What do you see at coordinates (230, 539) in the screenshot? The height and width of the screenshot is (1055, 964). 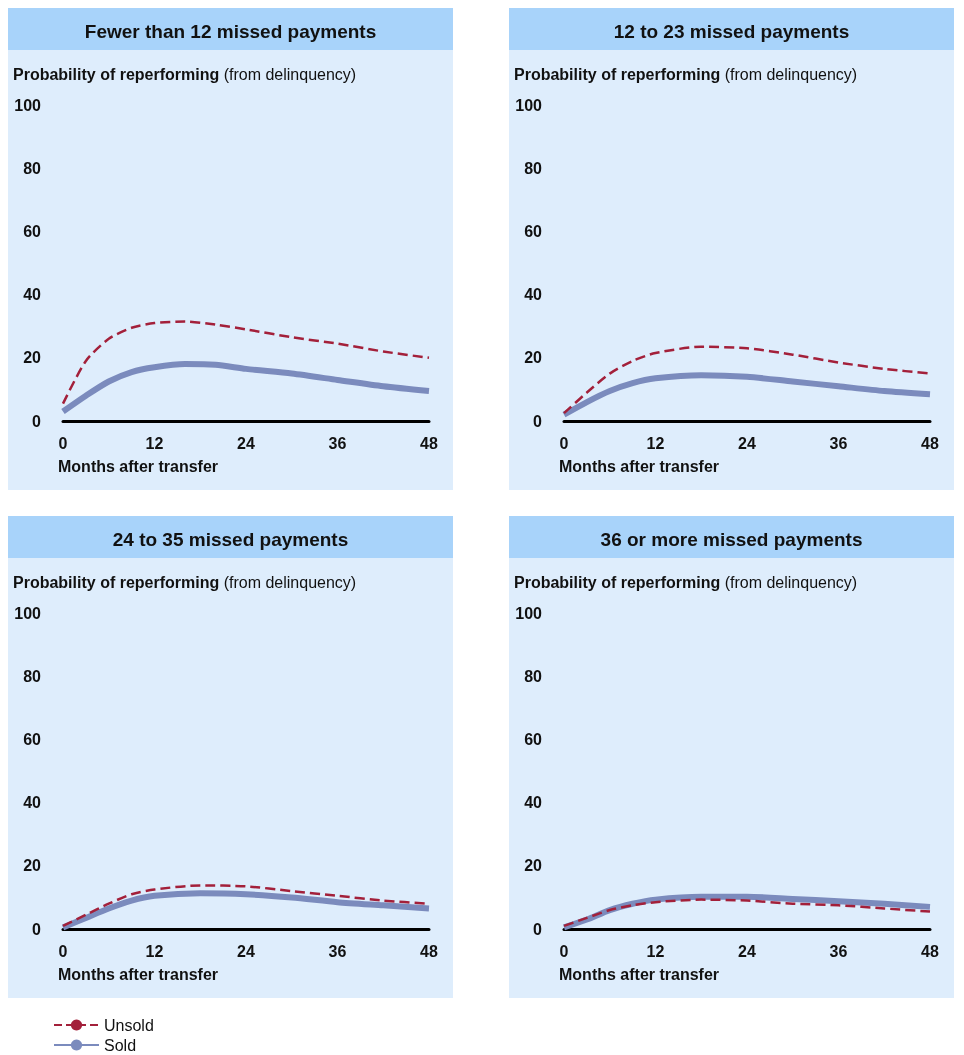 I see `chart-title: 24 to 35 missed payments` at bounding box center [230, 539].